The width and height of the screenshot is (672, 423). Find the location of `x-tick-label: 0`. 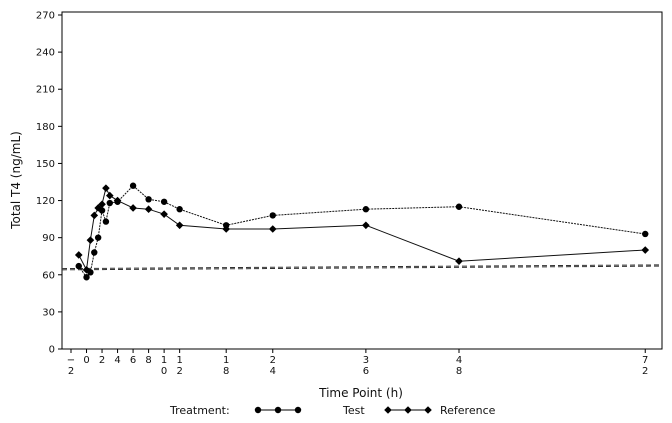

x-tick-label: 0 is located at coordinates (86, 360).